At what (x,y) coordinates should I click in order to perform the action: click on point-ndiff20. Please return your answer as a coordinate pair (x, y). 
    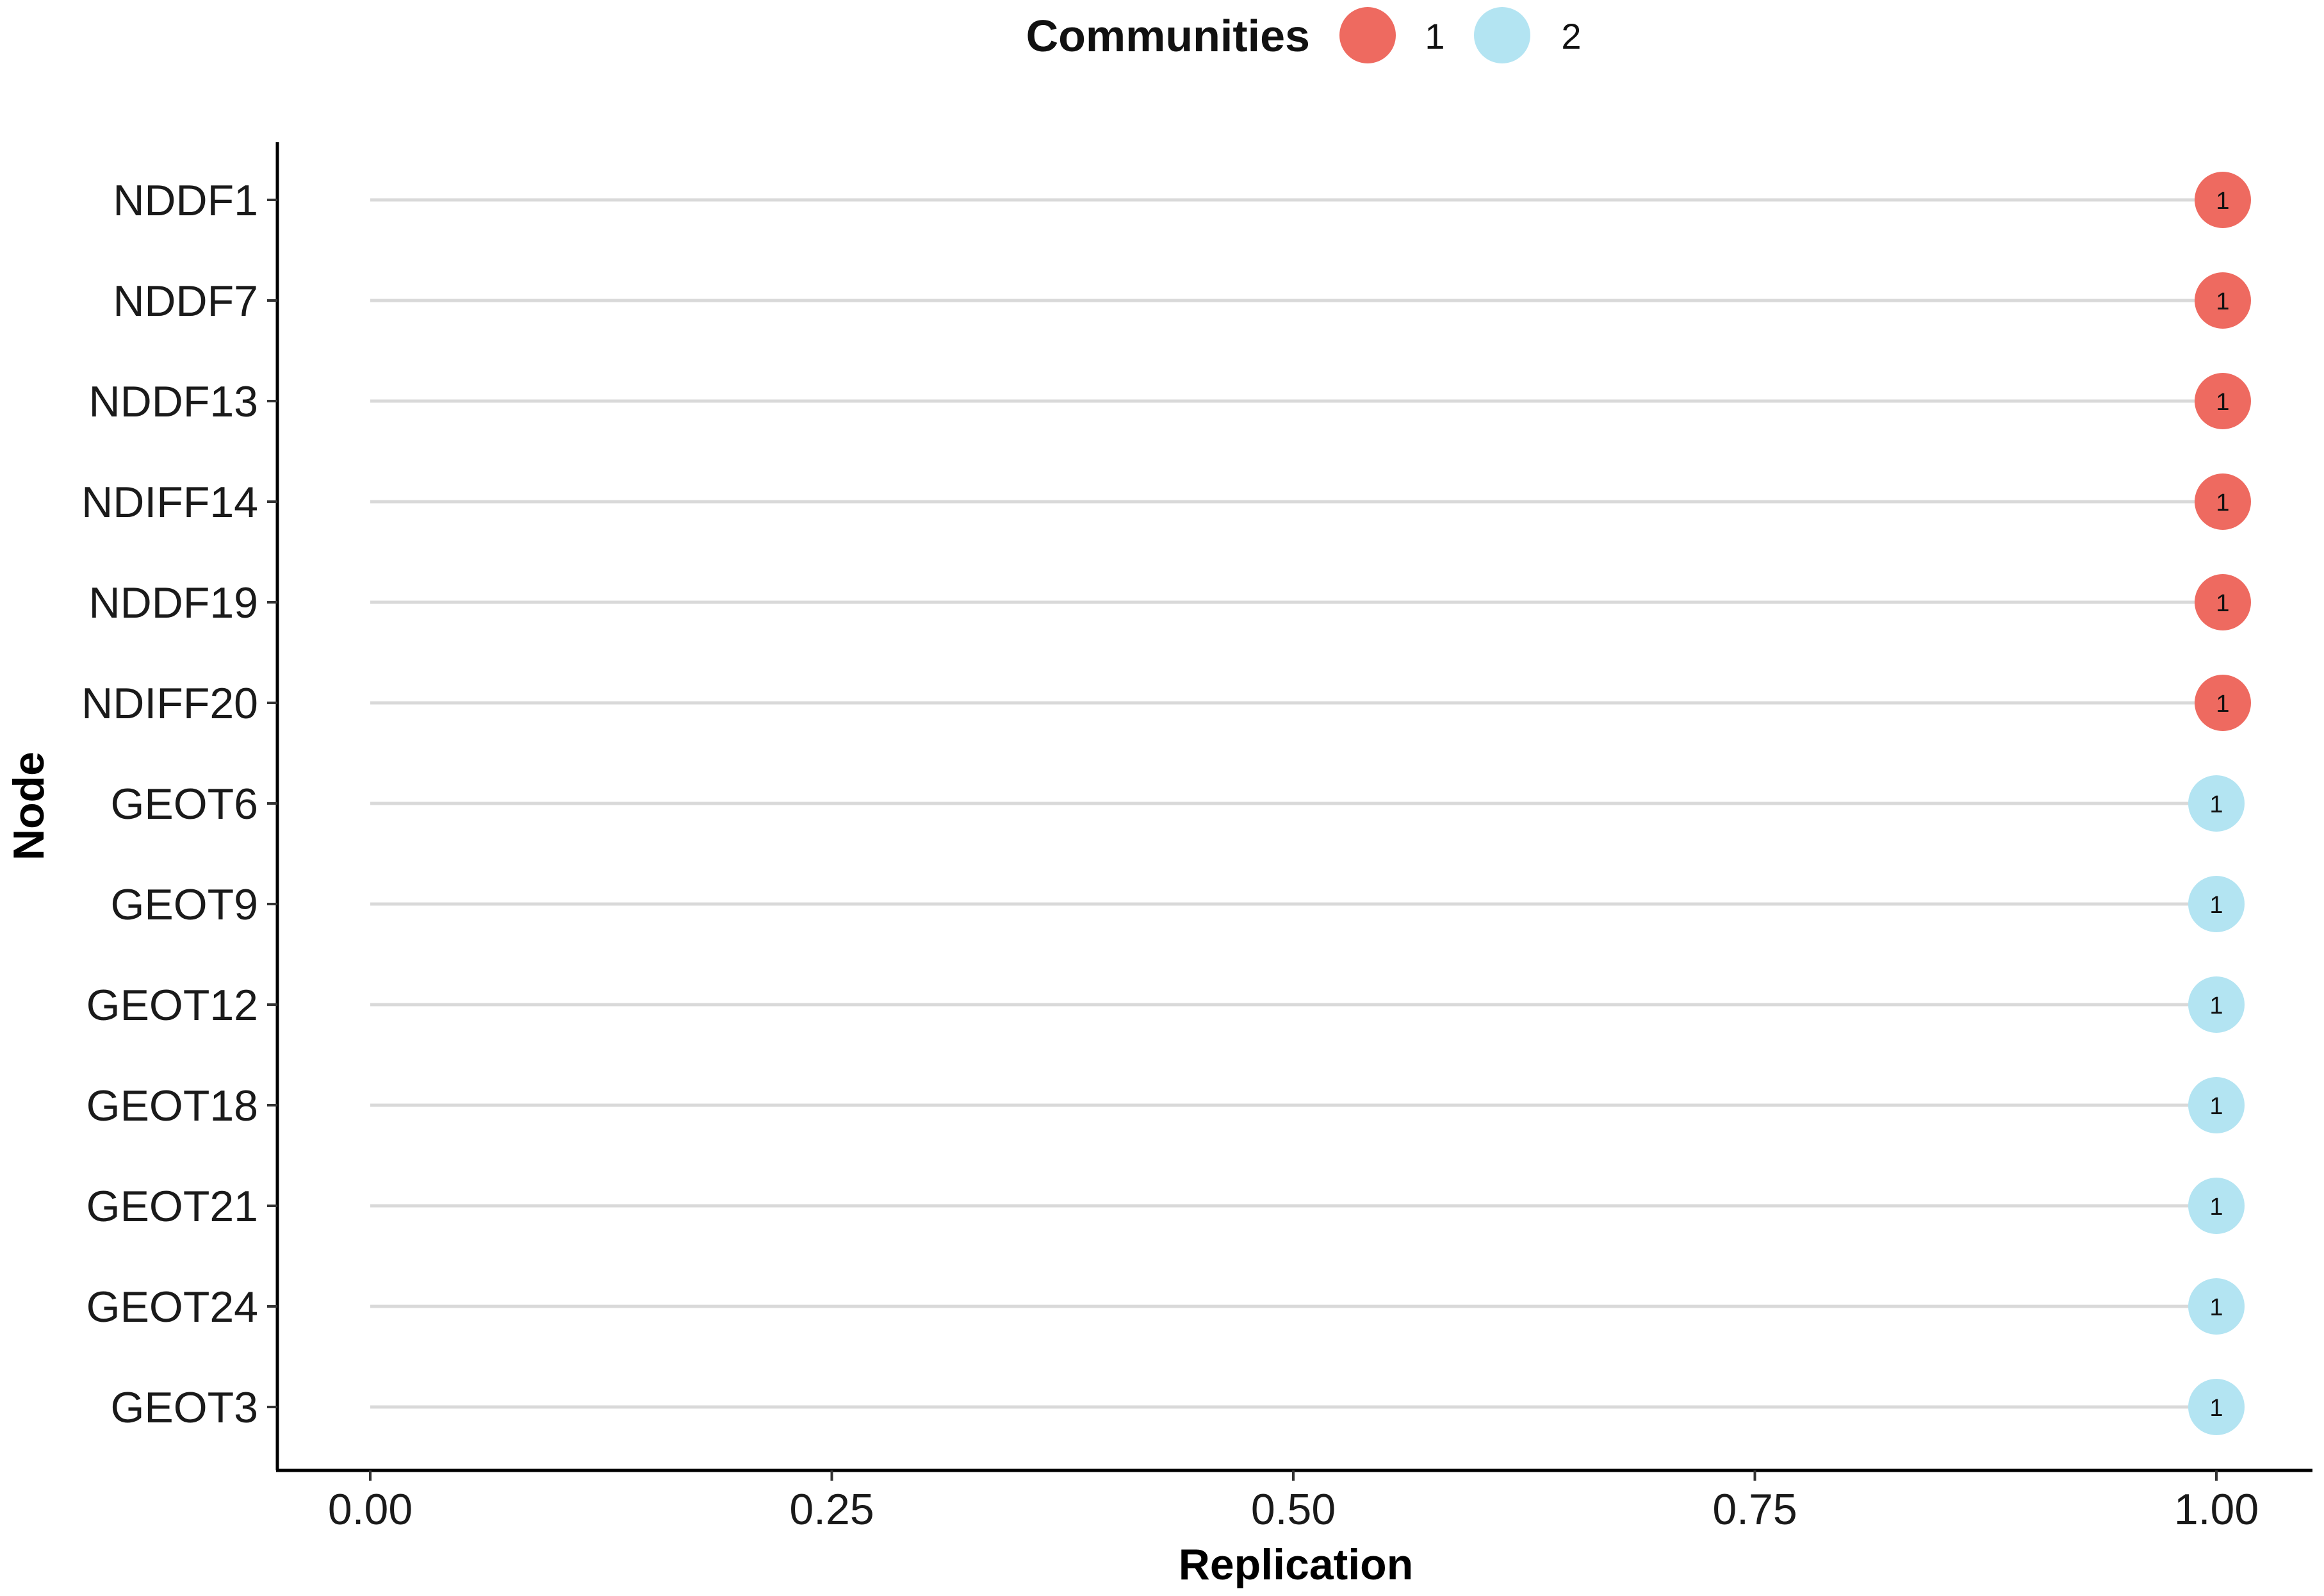
    Looking at the image, I should click on (2223, 703).